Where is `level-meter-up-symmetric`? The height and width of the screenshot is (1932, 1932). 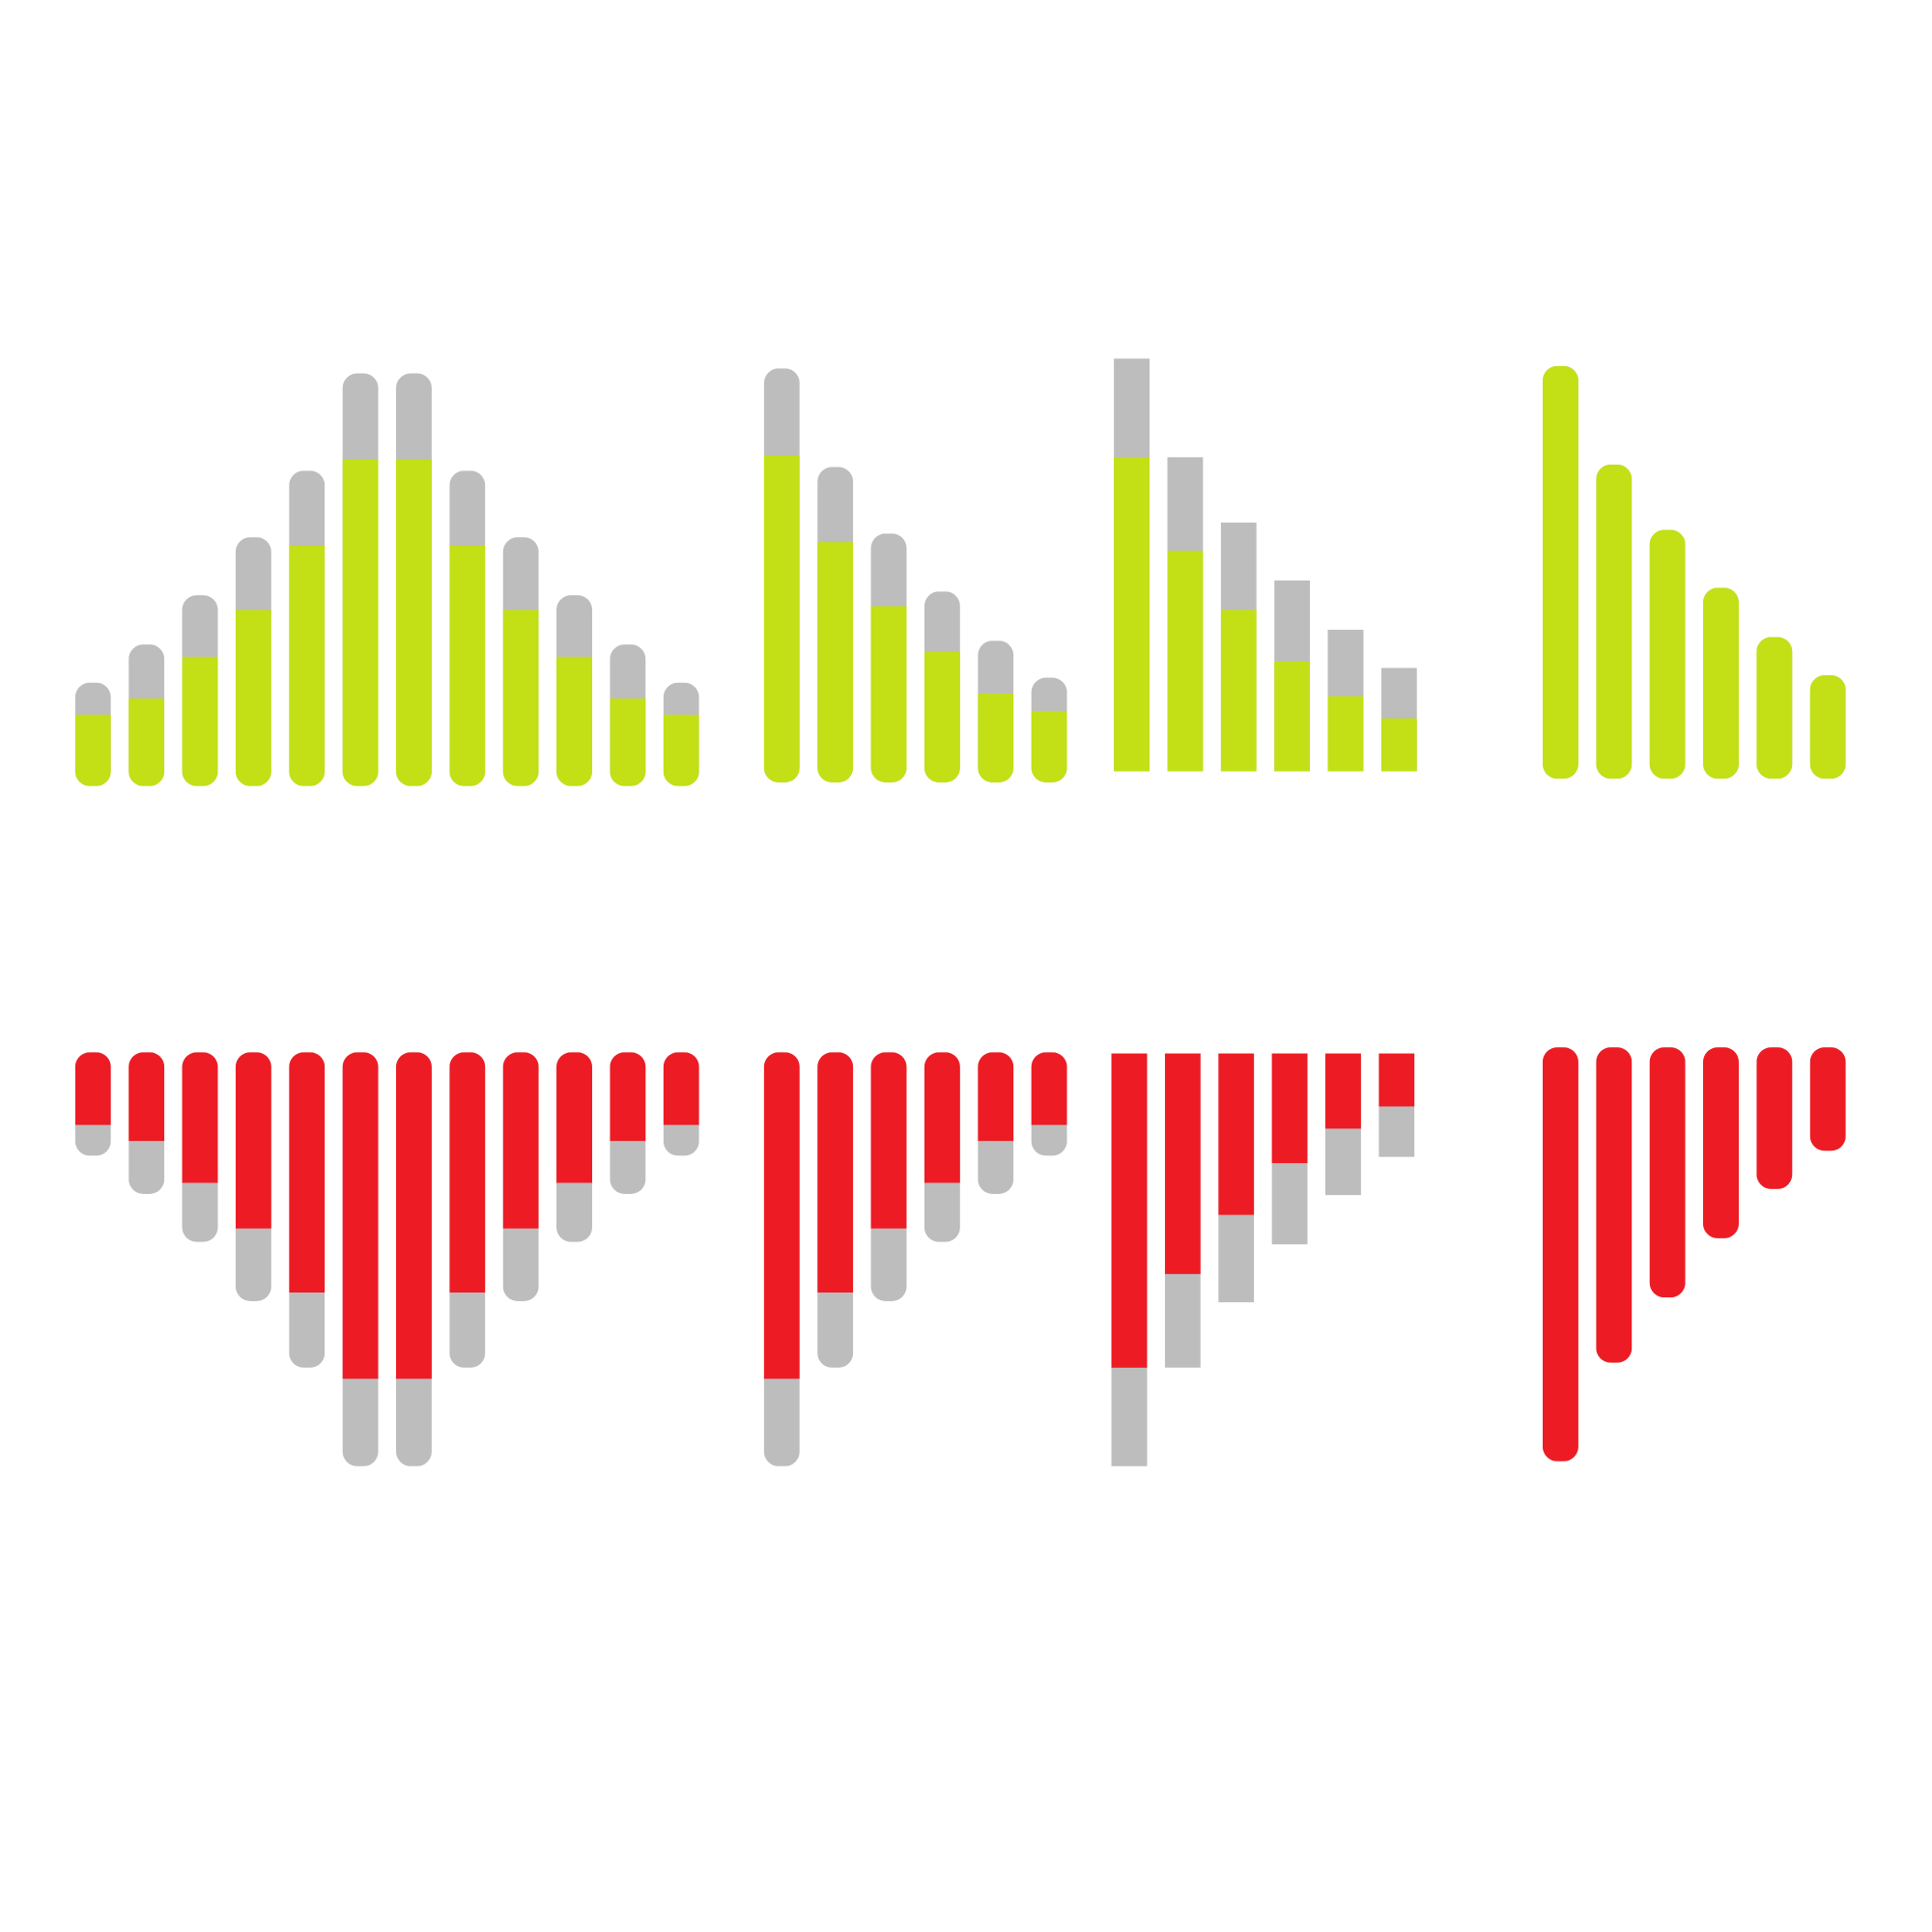
level-meter-up-symmetric is located at coordinates (386, 579).